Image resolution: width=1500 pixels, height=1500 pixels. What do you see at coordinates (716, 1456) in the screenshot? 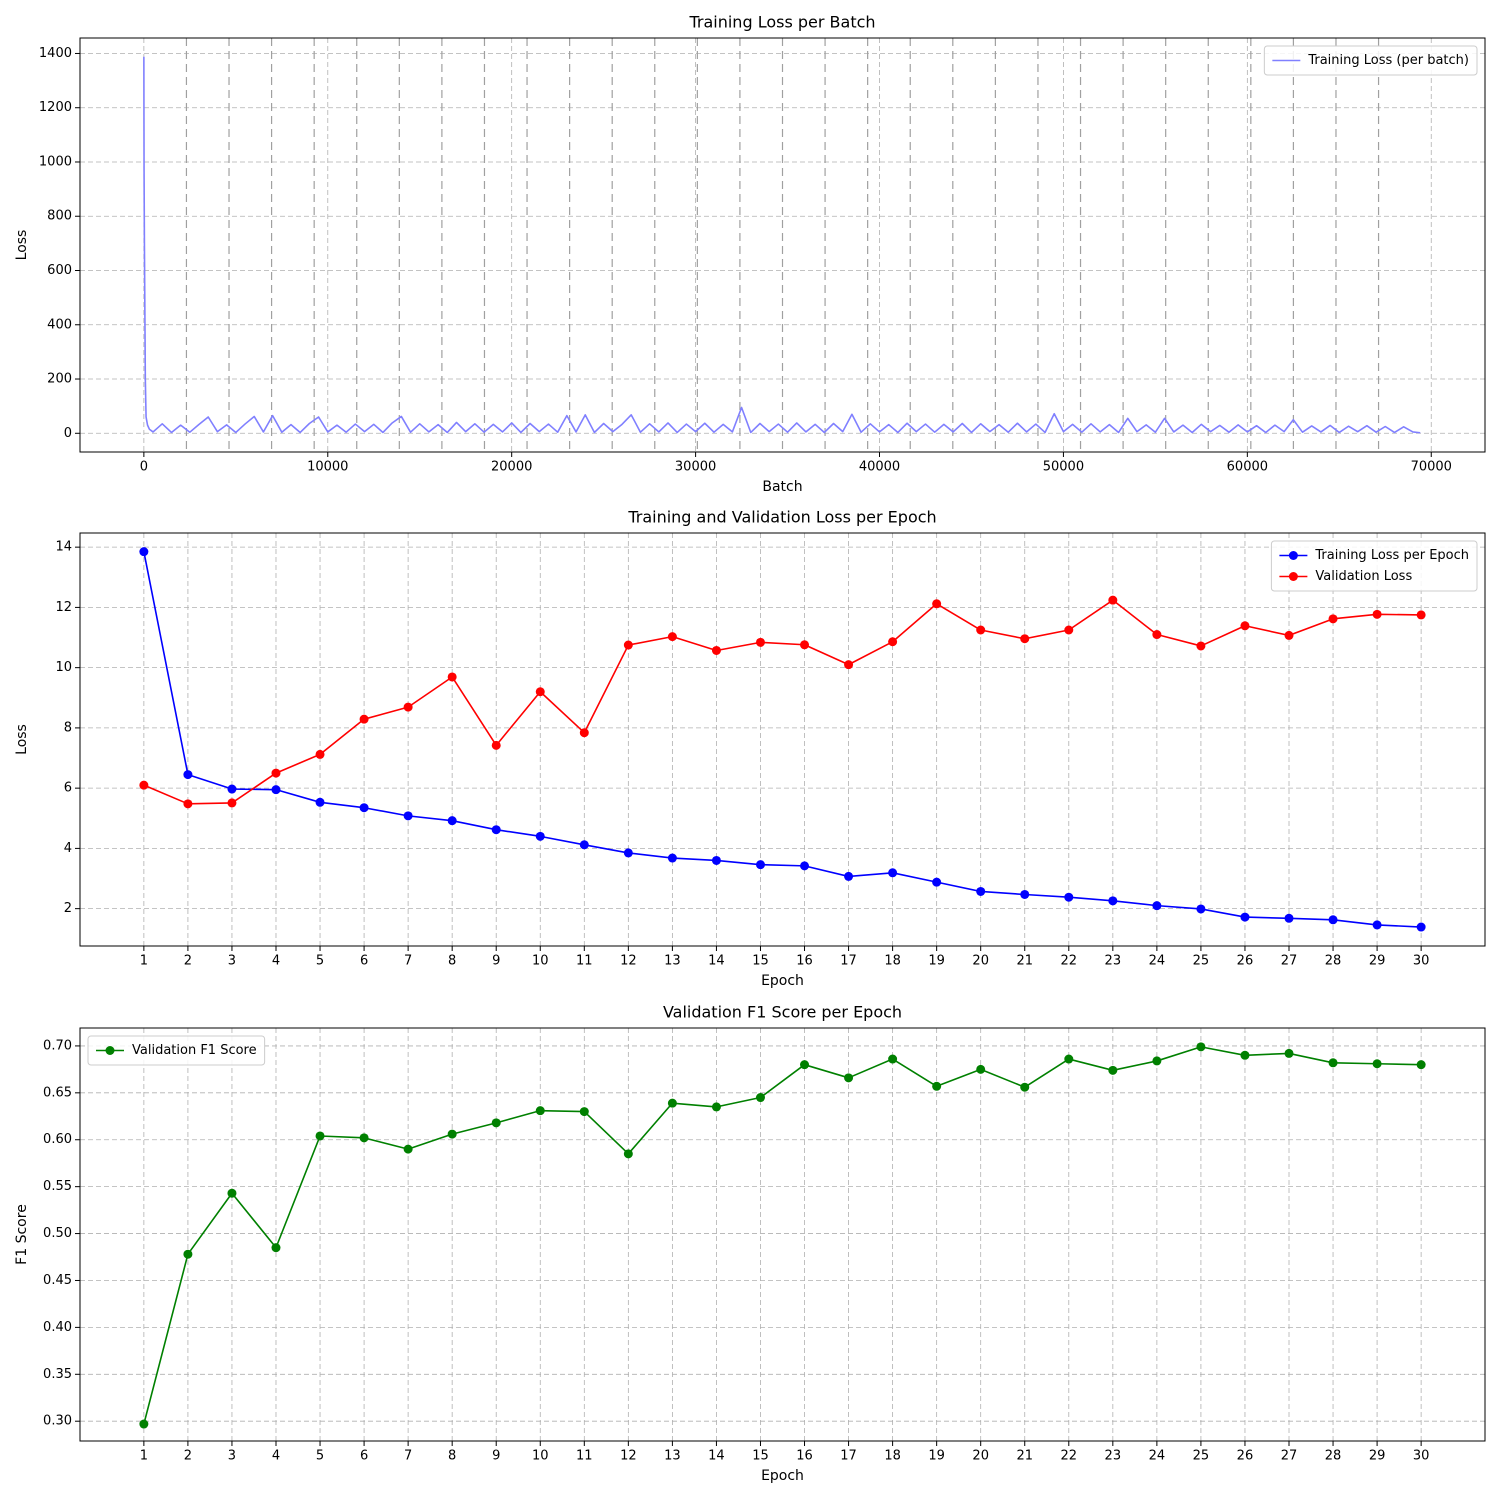
I see `x-tick-label: 14` at bounding box center [716, 1456].